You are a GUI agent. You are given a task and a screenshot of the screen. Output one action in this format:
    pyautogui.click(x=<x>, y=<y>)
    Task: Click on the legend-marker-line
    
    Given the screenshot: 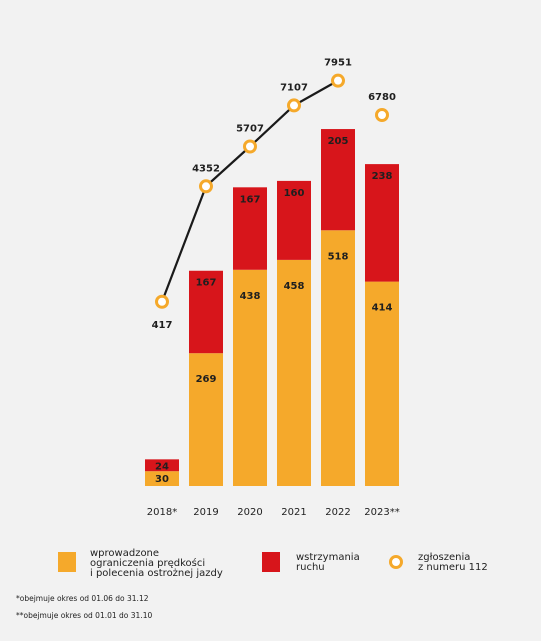 What is the action you would take?
    pyautogui.click(x=396, y=562)
    